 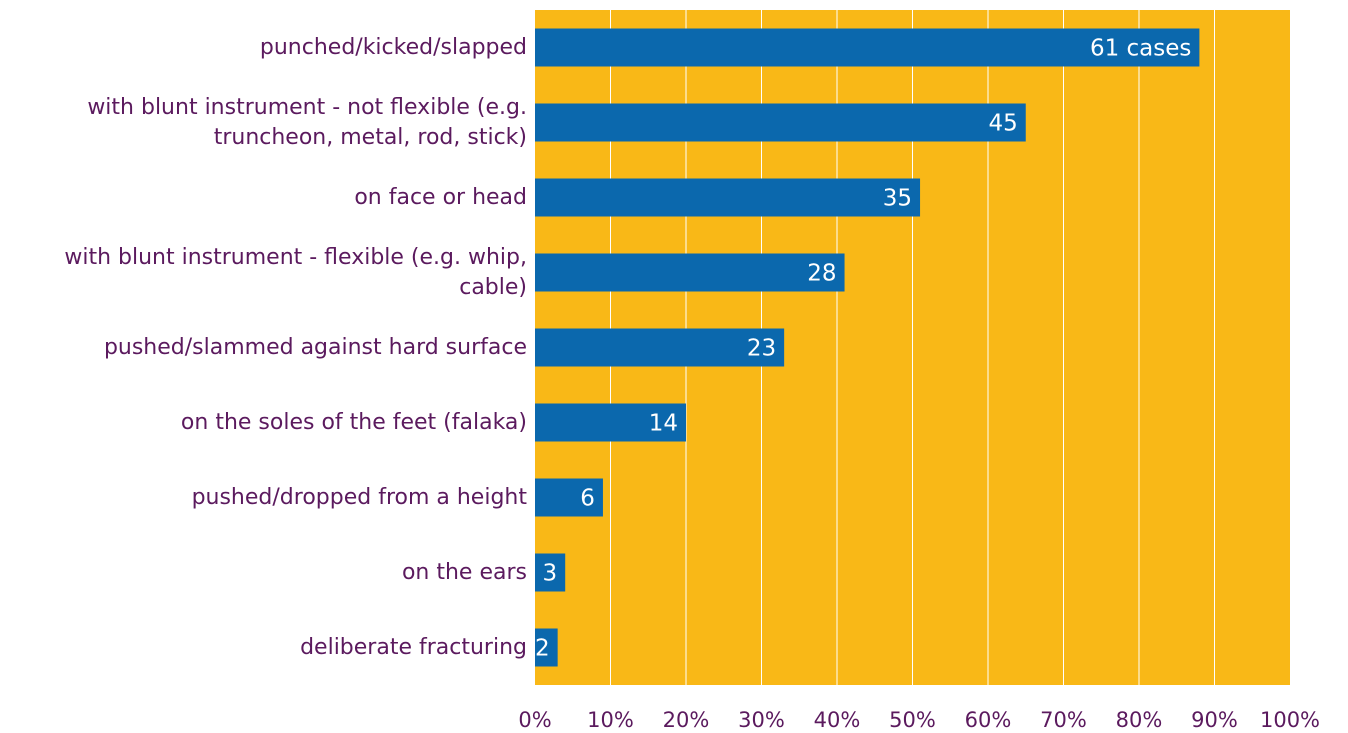 What do you see at coordinates (440, 197) in the screenshot?
I see `category-label-line: on face or head` at bounding box center [440, 197].